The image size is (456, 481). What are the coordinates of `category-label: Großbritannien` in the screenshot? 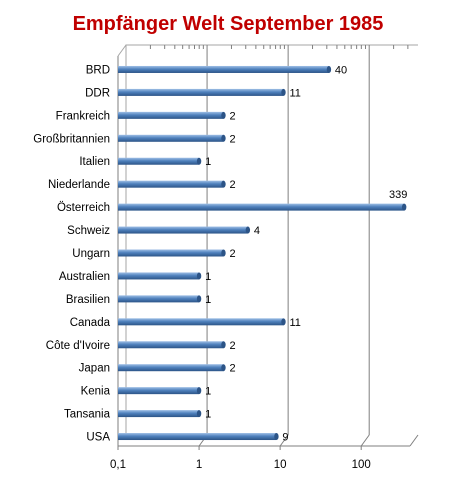 It's located at (71, 139).